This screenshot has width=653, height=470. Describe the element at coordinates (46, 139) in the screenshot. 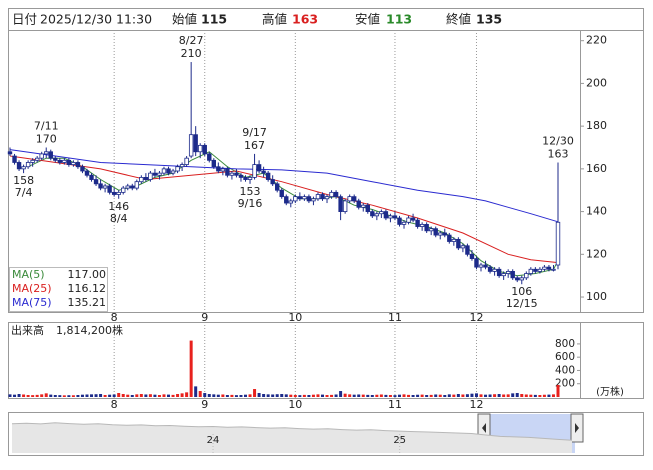

I see `annotation-value: 170` at that location.